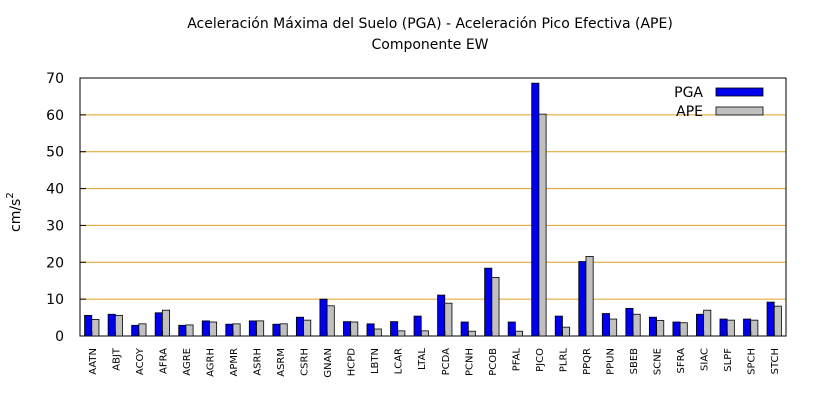 This screenshot has width=820, height=400. I want to click on bar-pga-lcar, so click(394, 329).